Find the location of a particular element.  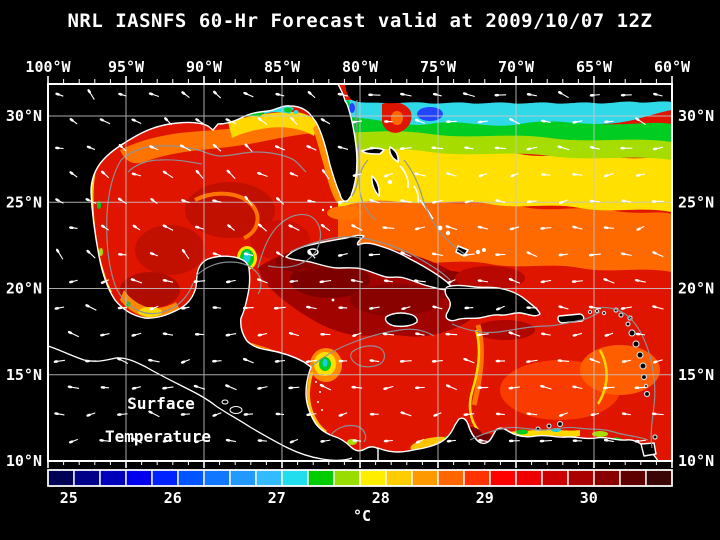

longitude-label: 95°W is located at coordinates (126, 67).